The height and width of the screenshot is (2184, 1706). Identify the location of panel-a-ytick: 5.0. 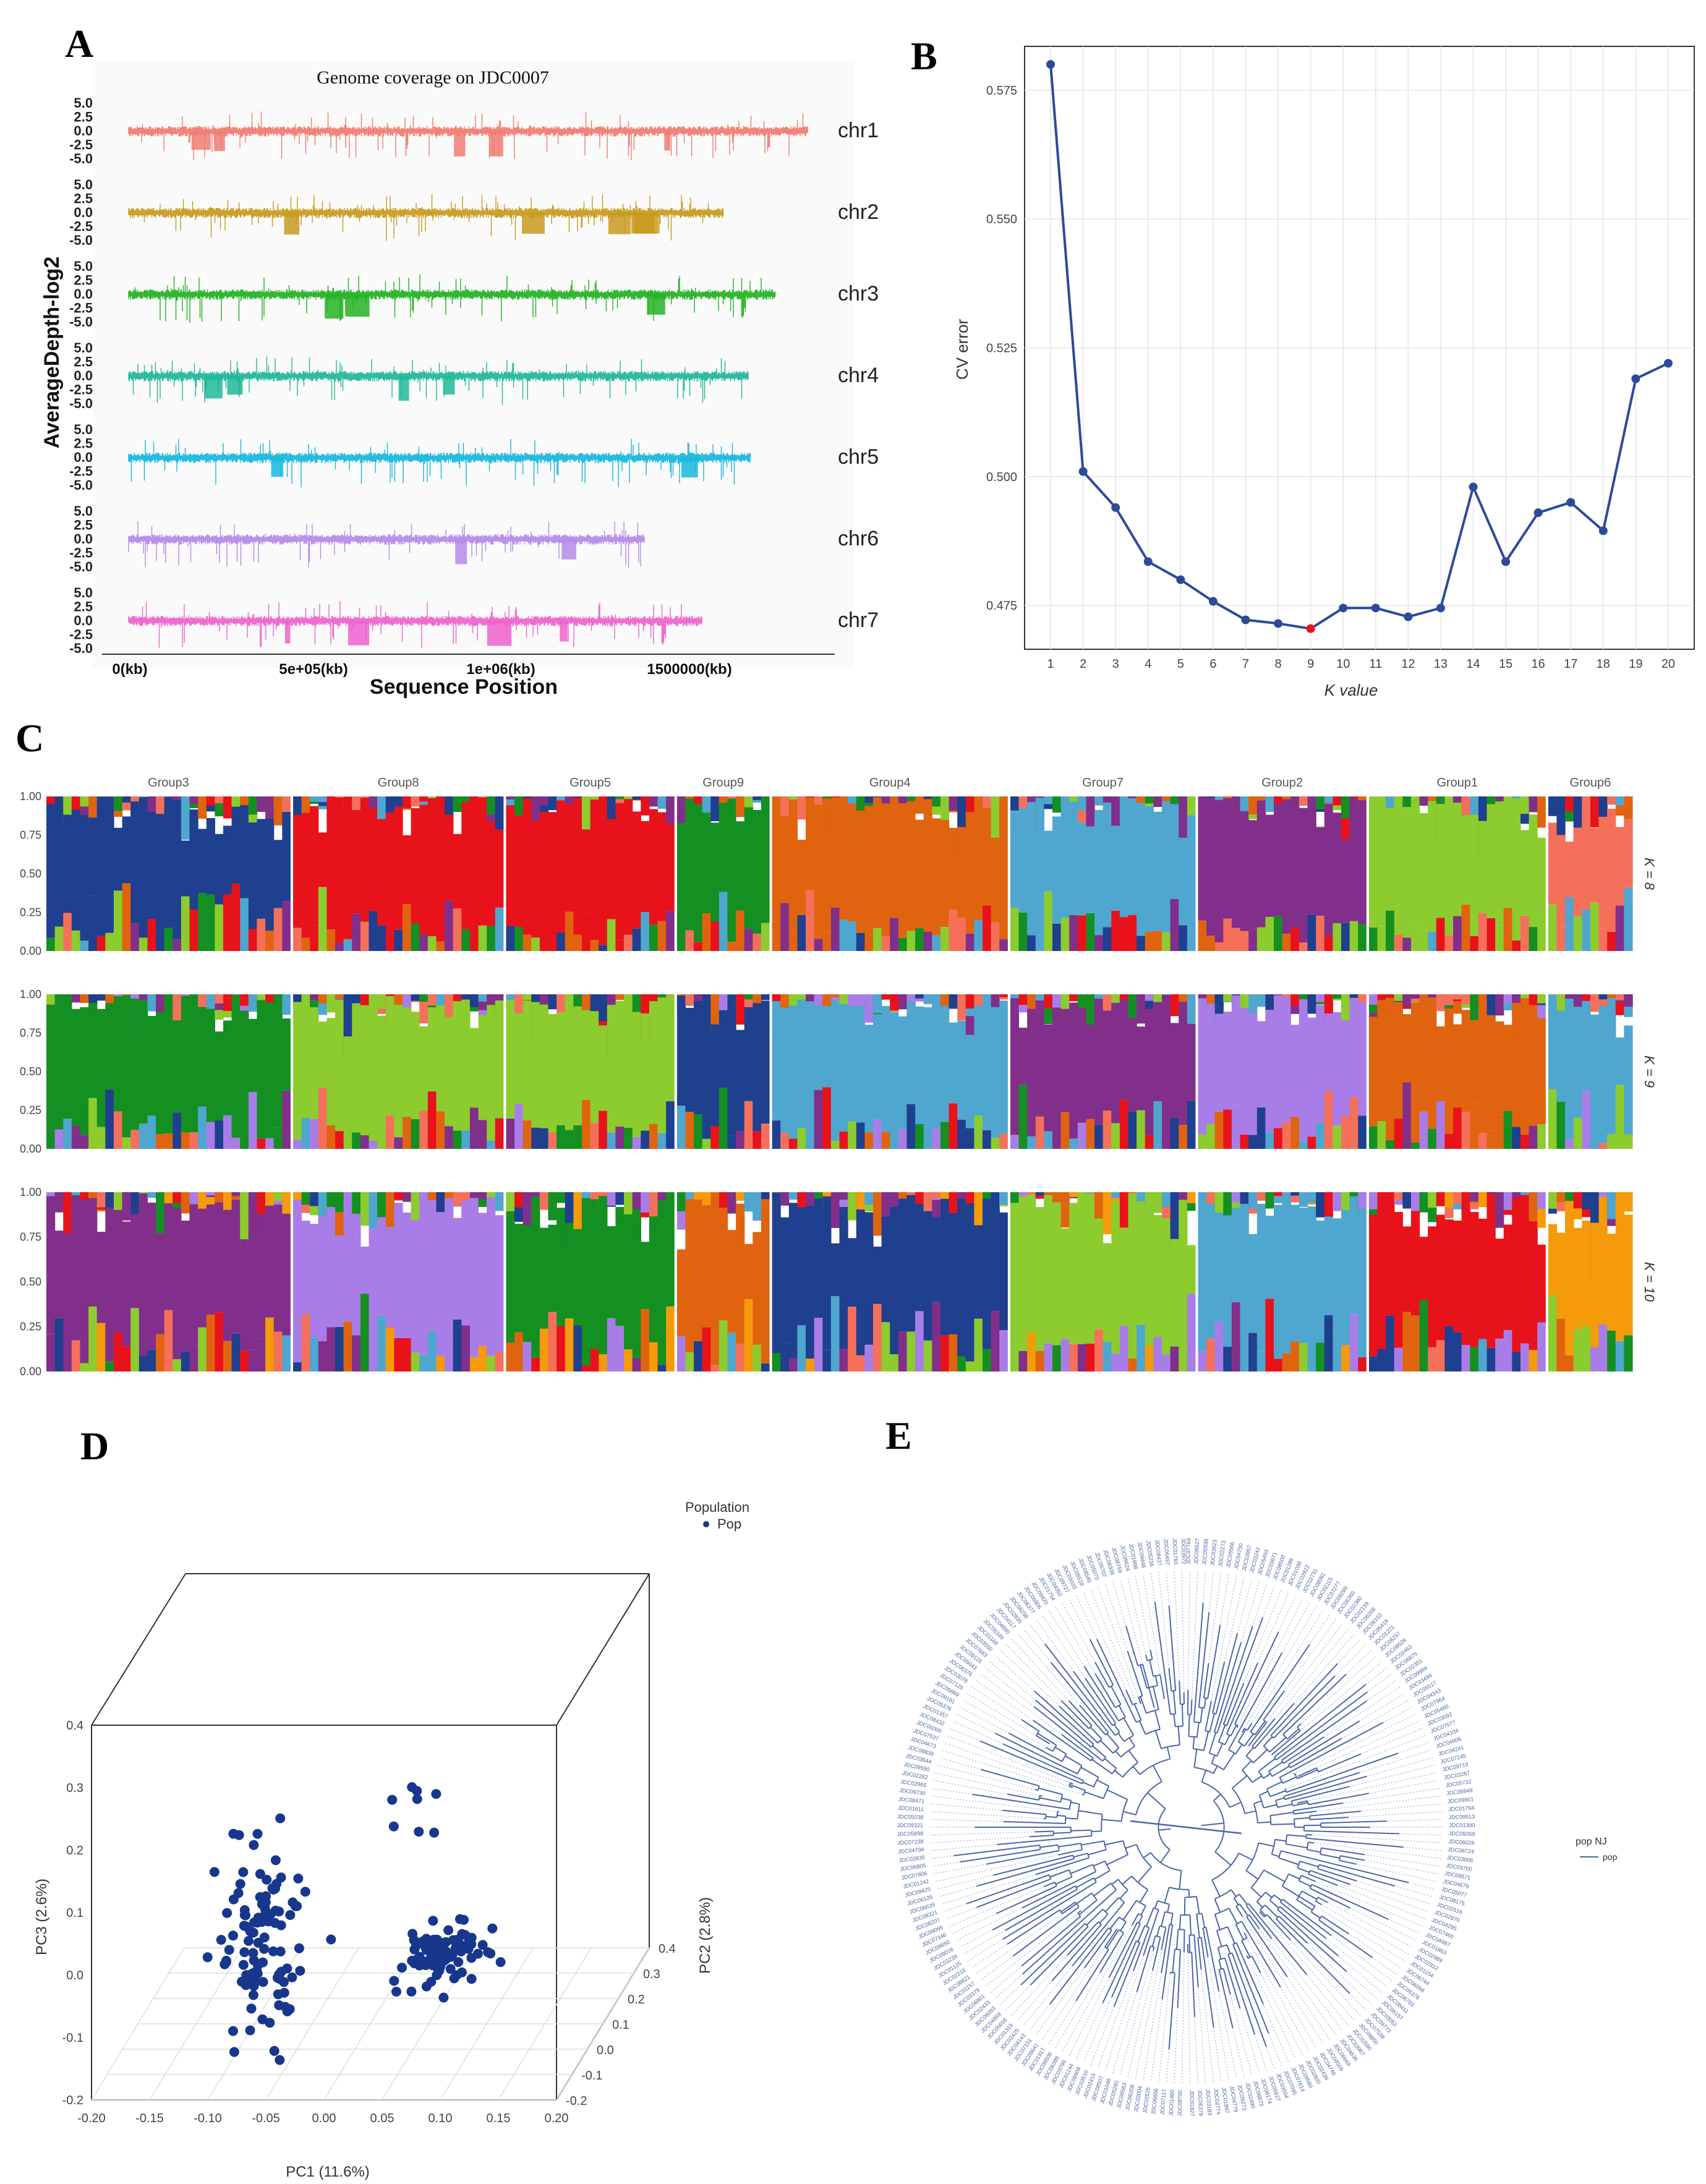
(83, 592).